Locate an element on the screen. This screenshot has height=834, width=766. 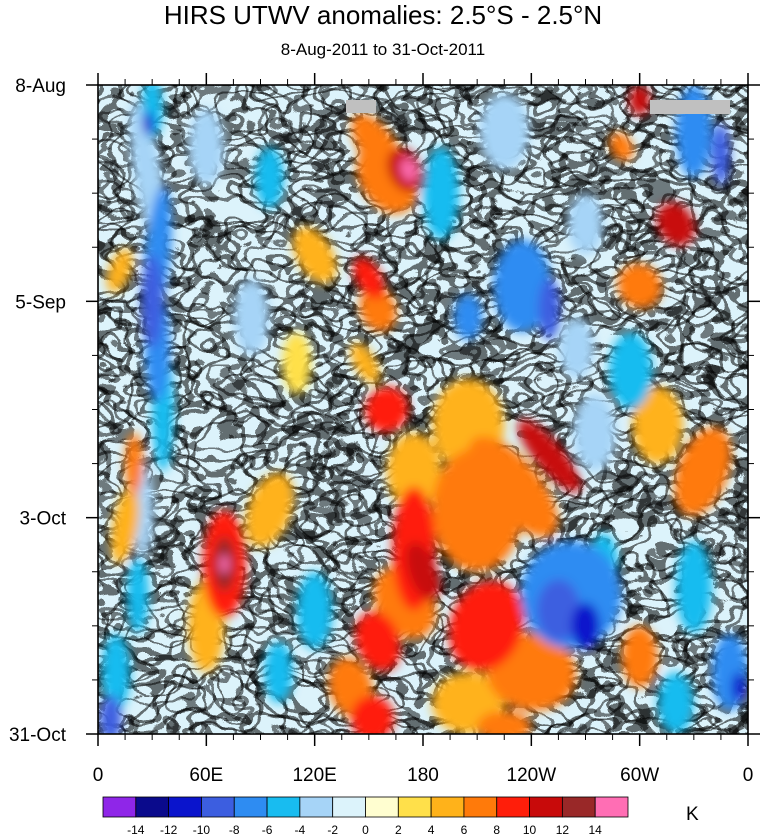
colorbar-label: -14 is located at coordinates (136, 828).